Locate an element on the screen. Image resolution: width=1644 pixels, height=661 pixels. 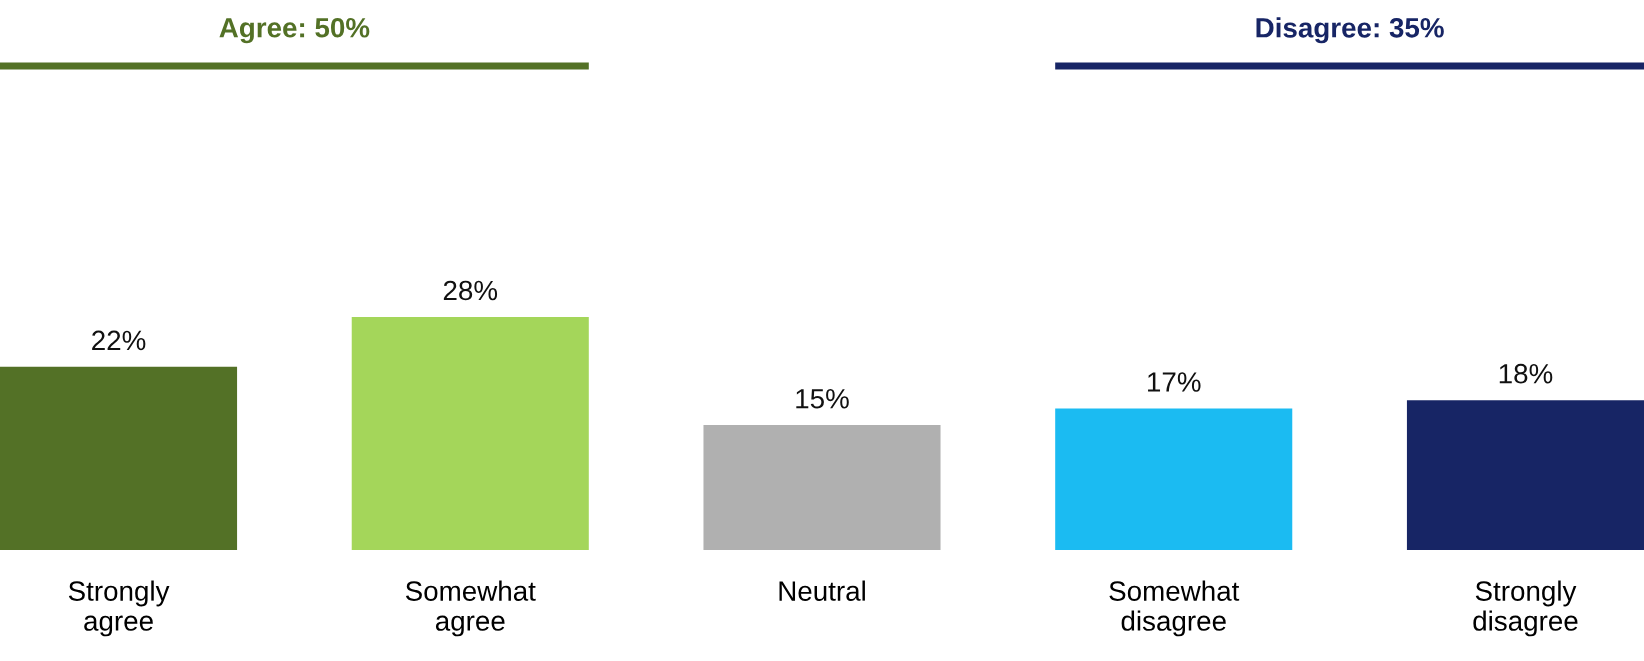
data-label: 17% is located at coordinates (1174, 382).